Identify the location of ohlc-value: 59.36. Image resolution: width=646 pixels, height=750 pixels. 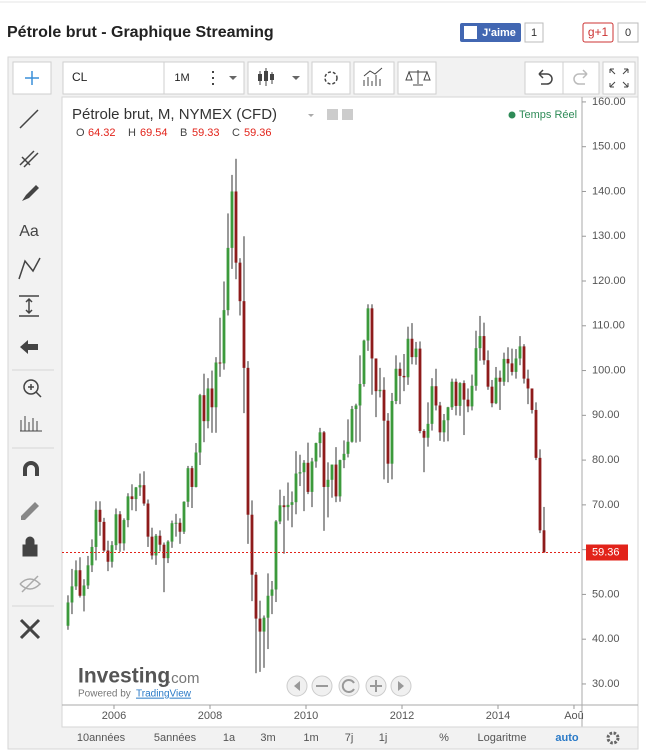
(258, 133).